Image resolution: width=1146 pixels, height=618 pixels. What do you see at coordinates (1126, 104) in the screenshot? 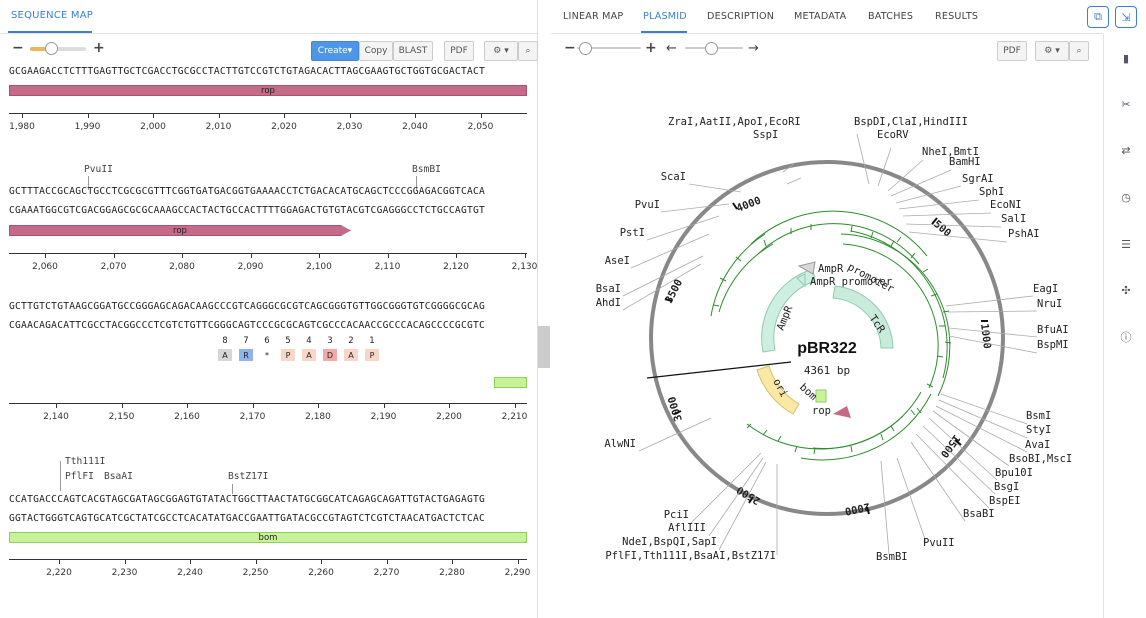
I see `scissors-icon: ✂` at bounding box center [1126, 104].